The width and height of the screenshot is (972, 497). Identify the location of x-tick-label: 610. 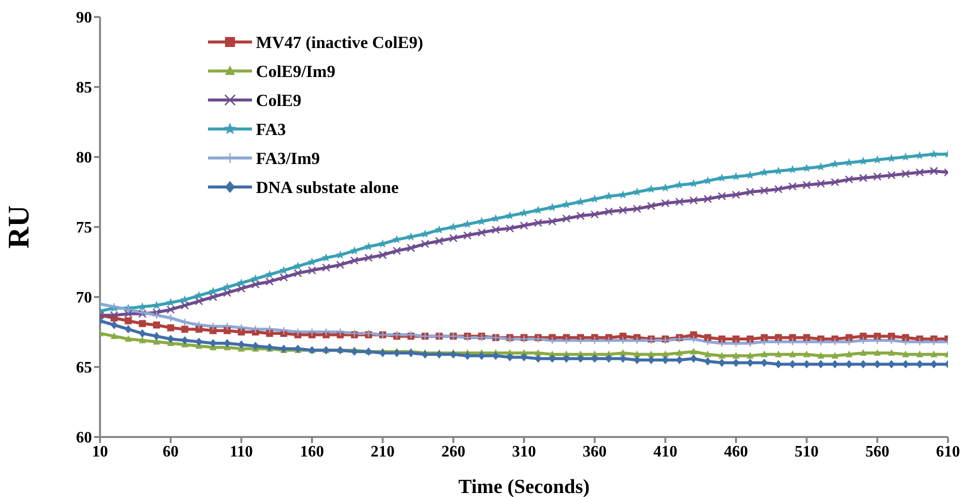
(948, 451).